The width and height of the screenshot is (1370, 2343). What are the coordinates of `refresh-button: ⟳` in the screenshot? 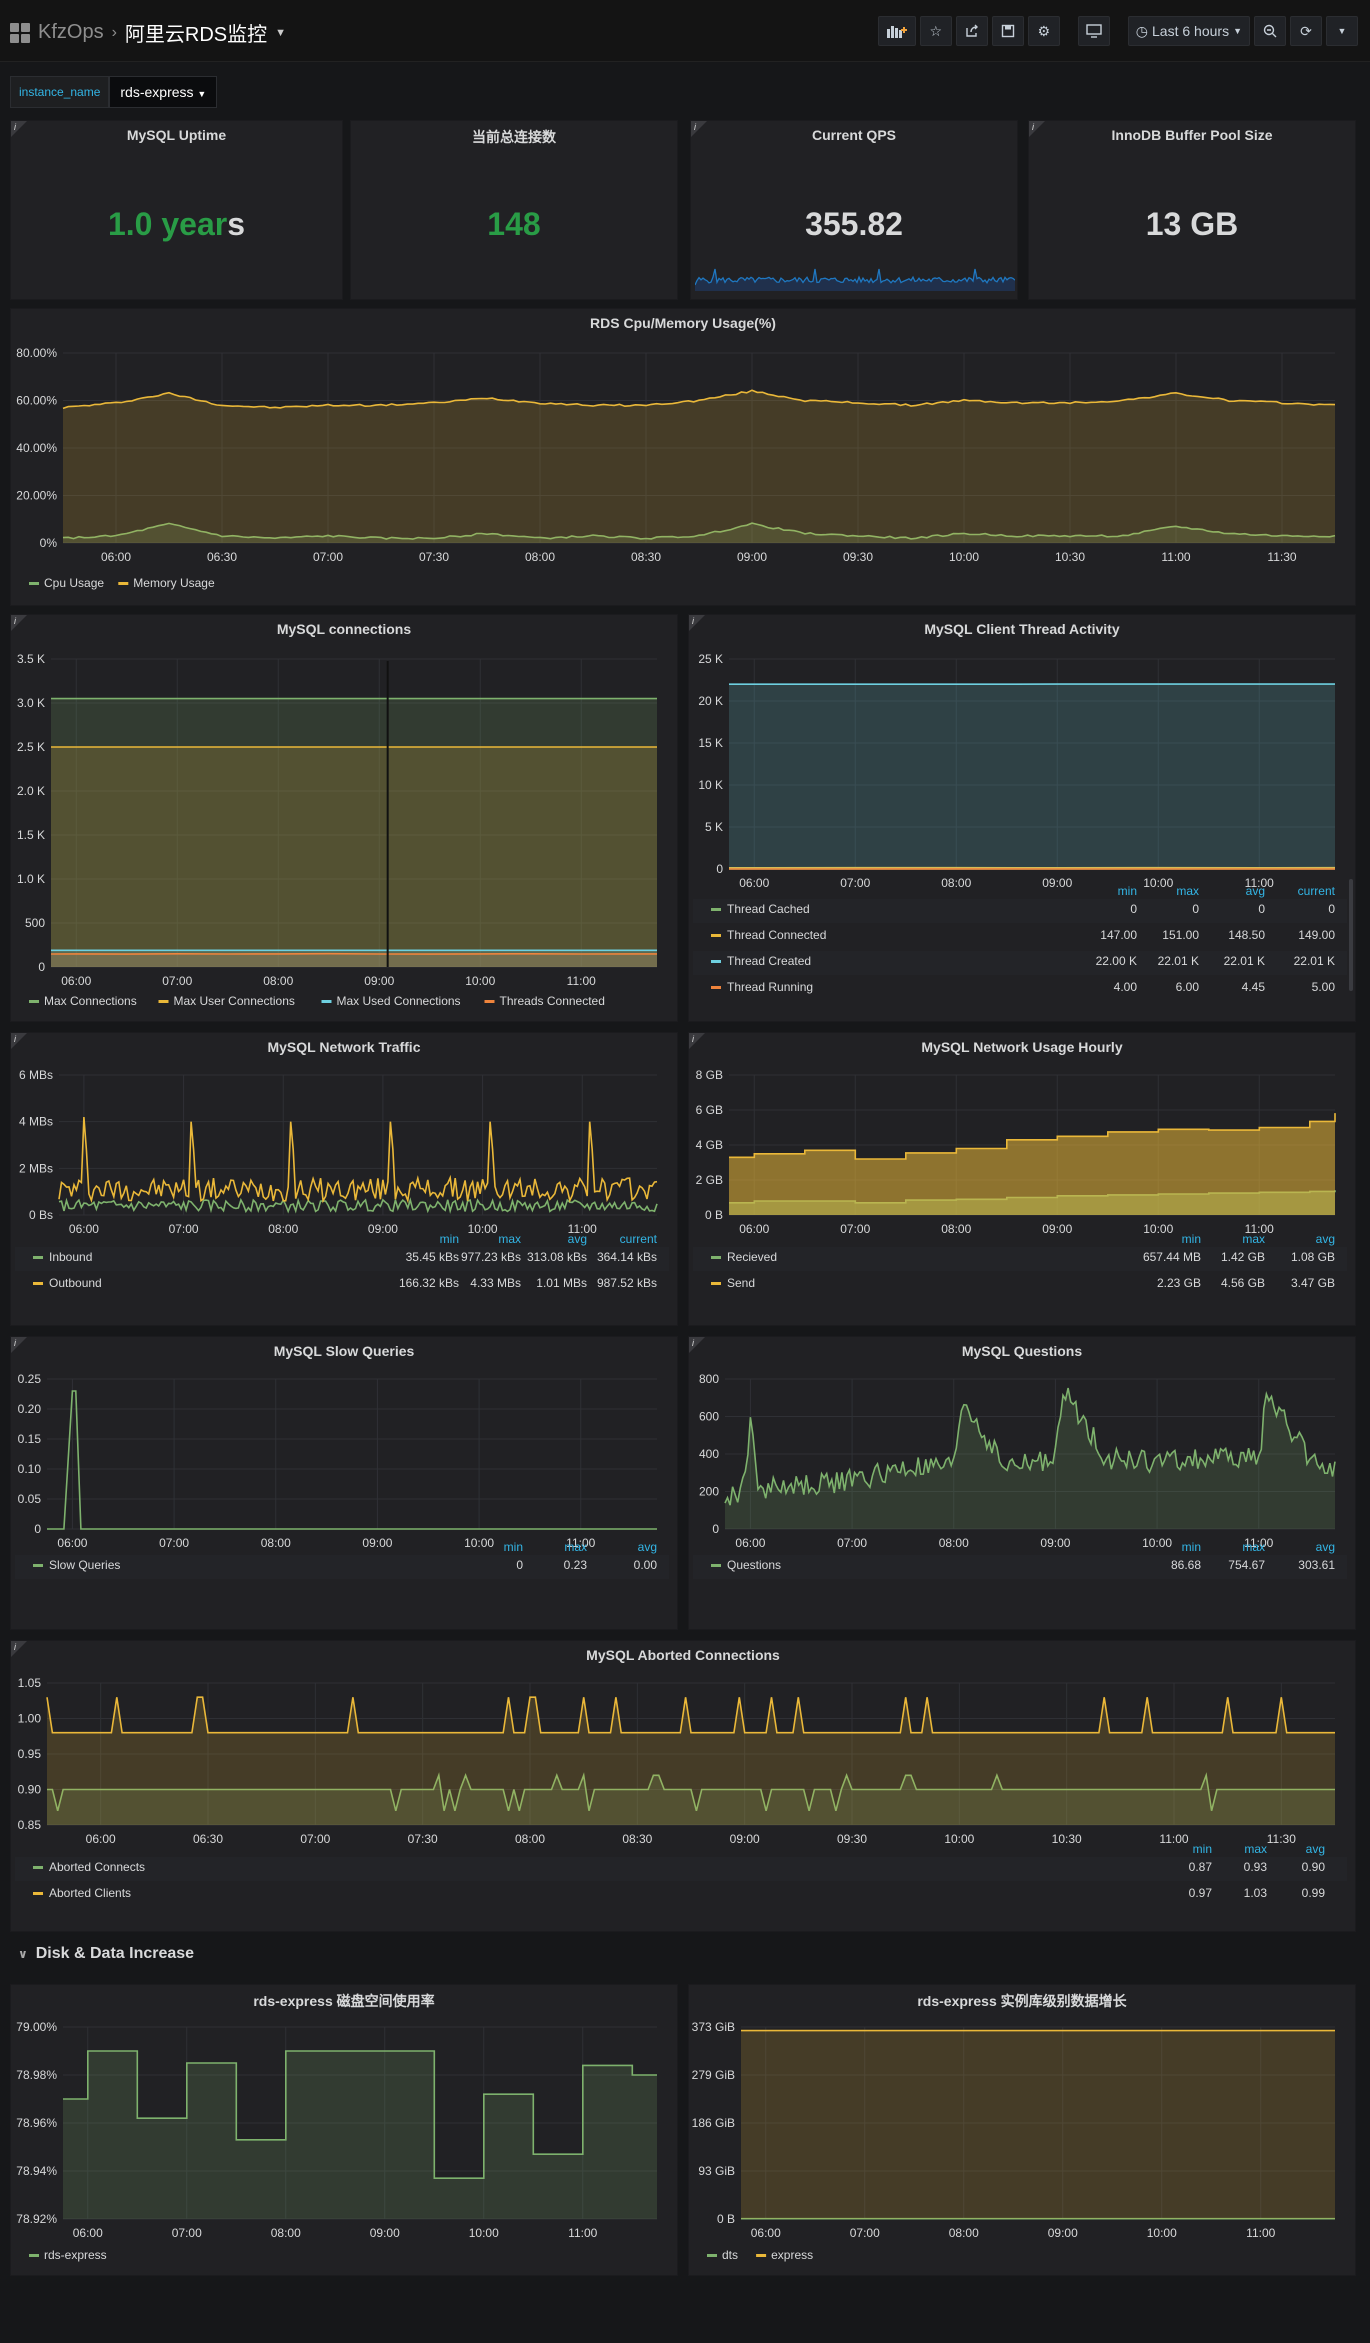 It's located at (1306, 31).